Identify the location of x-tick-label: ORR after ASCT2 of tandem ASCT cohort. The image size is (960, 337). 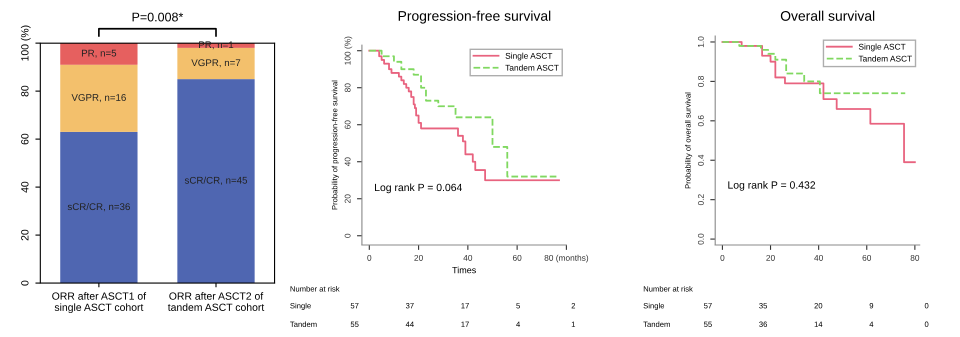
(216, 301).